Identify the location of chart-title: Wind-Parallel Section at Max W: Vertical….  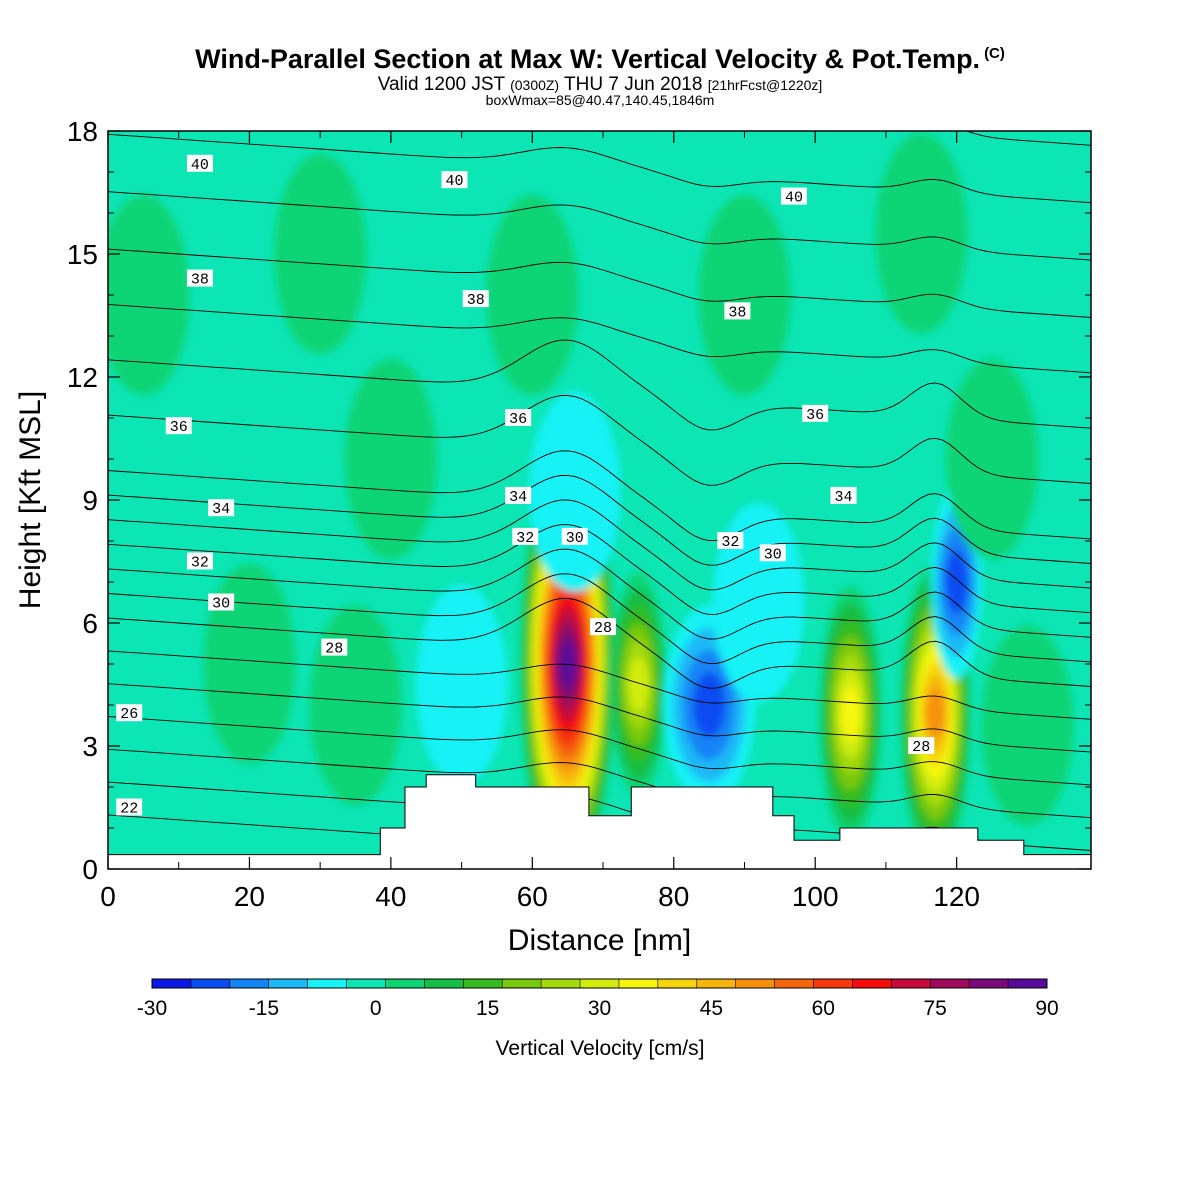
(600, 59).